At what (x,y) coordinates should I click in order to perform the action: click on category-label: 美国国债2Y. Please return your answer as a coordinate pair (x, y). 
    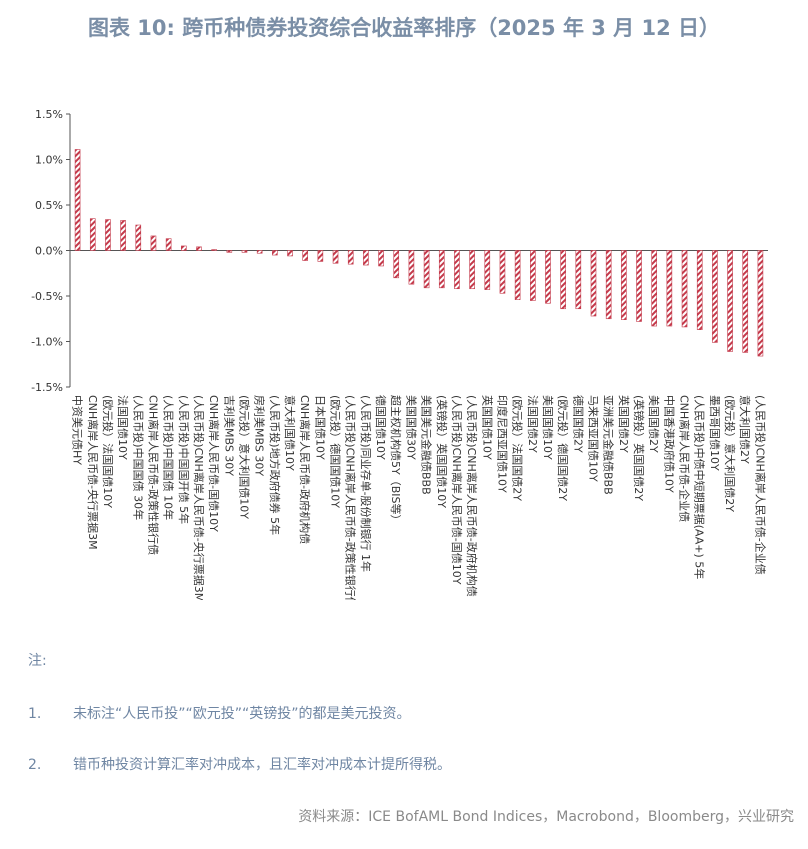
    Looking at the image, I should click on (654, 424).